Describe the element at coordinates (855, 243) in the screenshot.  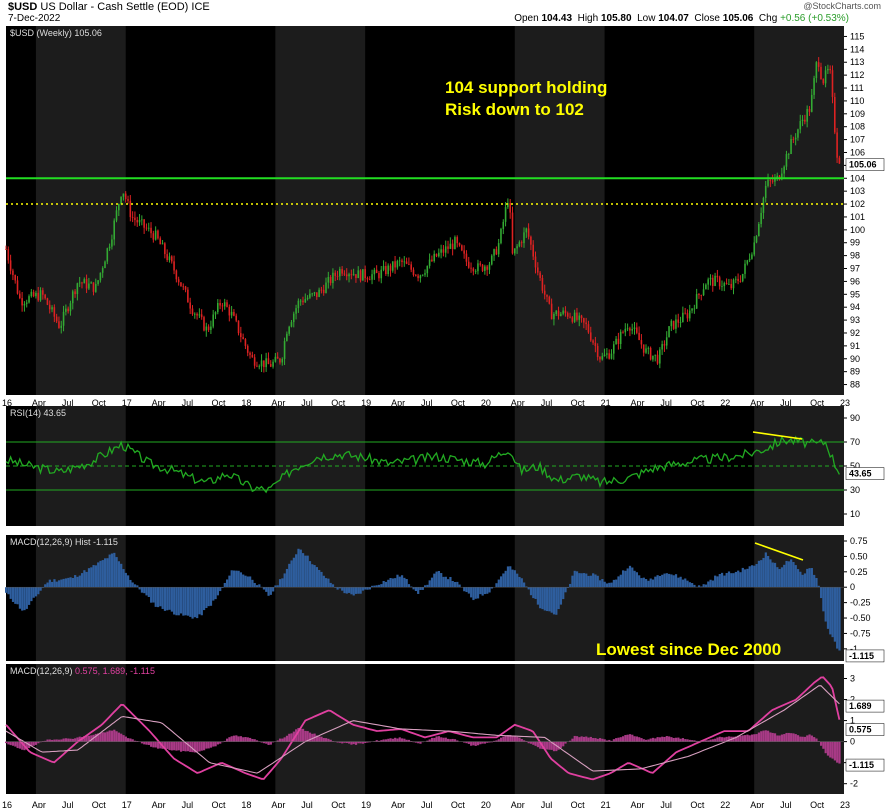
I see `price-axis-tick-label: 99` at that location.